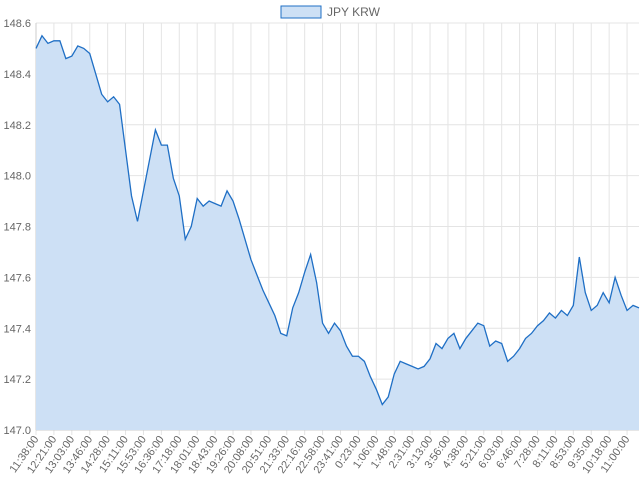 Image resolution: width=640 pixels, height=485 pixels. I want to click on y-tick-label: 147.6, so click(17, 278).